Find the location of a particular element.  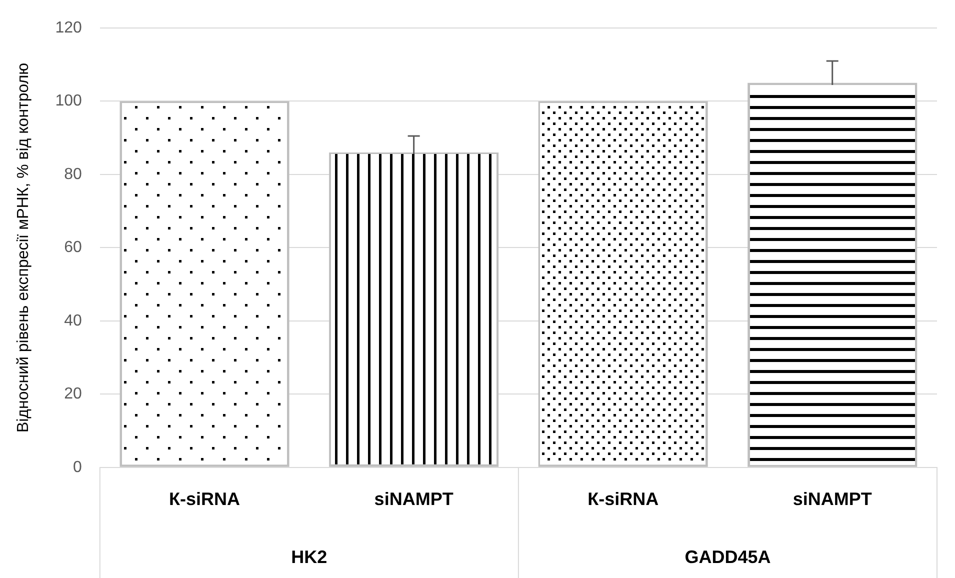

y-tick-label: 40 is located at coordinates (73, 321).